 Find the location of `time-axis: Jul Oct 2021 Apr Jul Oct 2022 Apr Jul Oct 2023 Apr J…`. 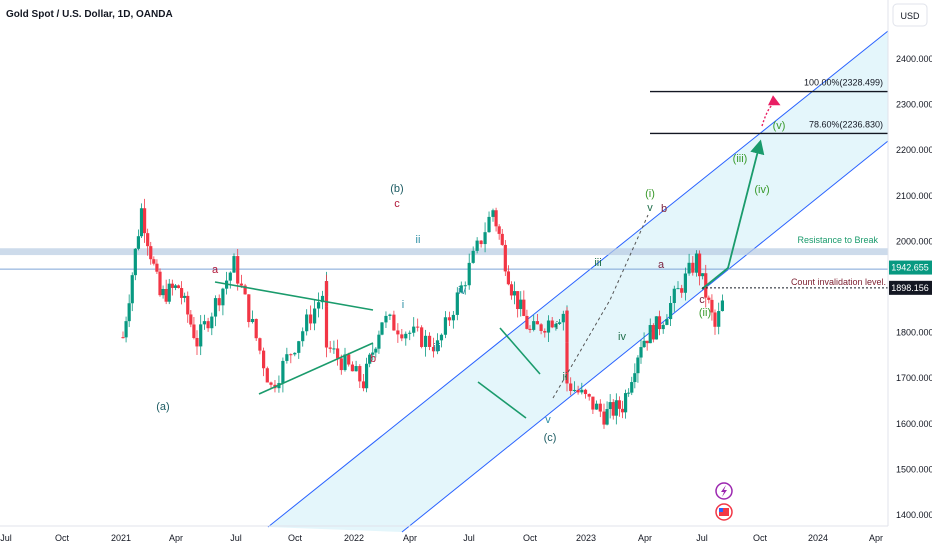

time-axis: Jul Oct 2021 Apr Jul Oct 2022 Apr Jul Oct 2023 Apr J… is located at coordinates (441, 538).